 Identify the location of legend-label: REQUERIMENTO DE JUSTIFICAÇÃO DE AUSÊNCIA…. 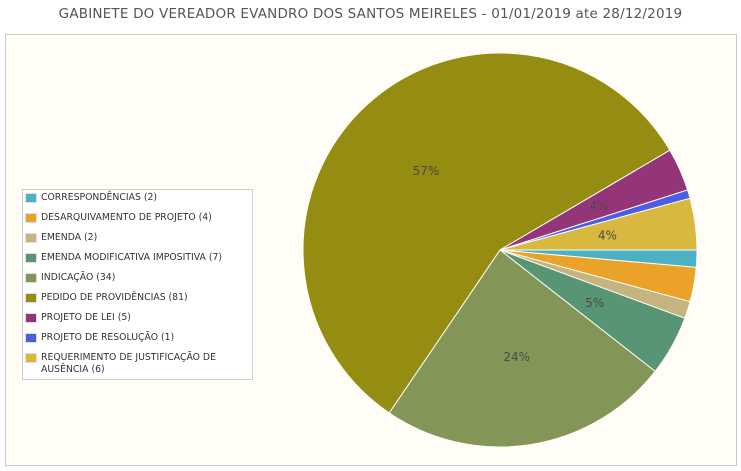
(128, 363).